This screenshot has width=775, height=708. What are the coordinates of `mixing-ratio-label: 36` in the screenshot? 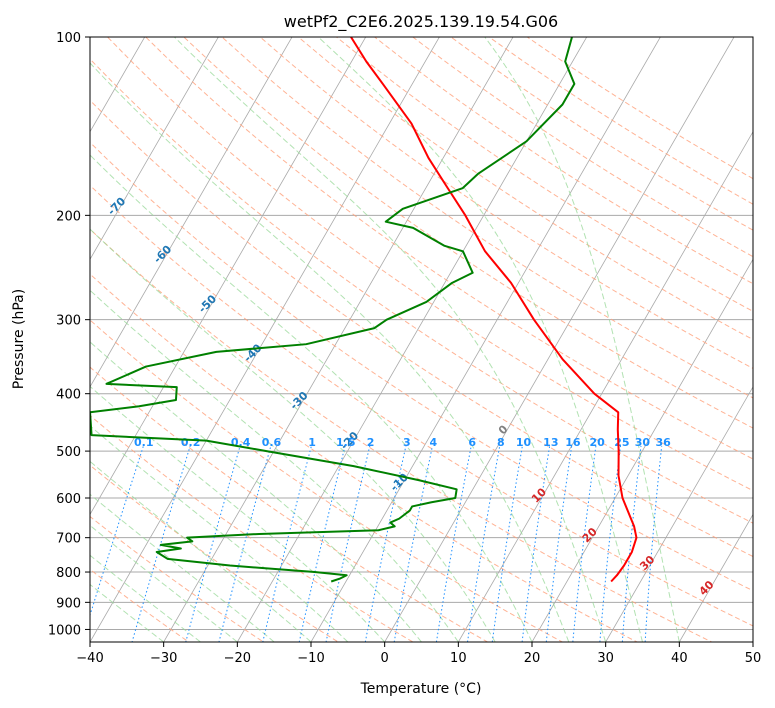 It's located at (663, 442).